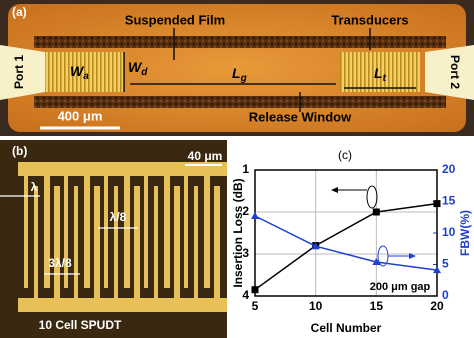 The image size is (474, 338). Describe the element at coordinates (80, 115) in the screenshot. I see `scale-label: 400 μm` at that location.